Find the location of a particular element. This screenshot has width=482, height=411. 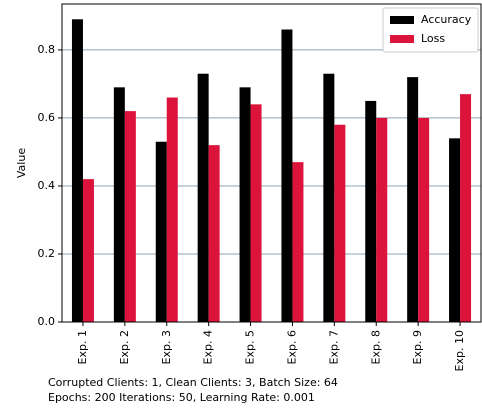

y-tick-label: 0.4 is located at coordinates (47, 185).